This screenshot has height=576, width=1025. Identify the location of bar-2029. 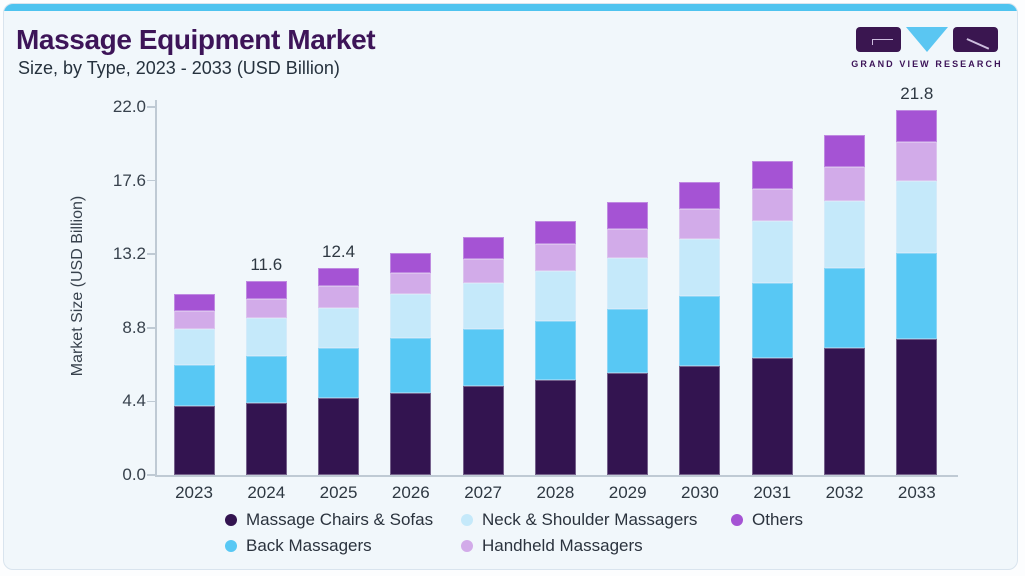
(628, 338).